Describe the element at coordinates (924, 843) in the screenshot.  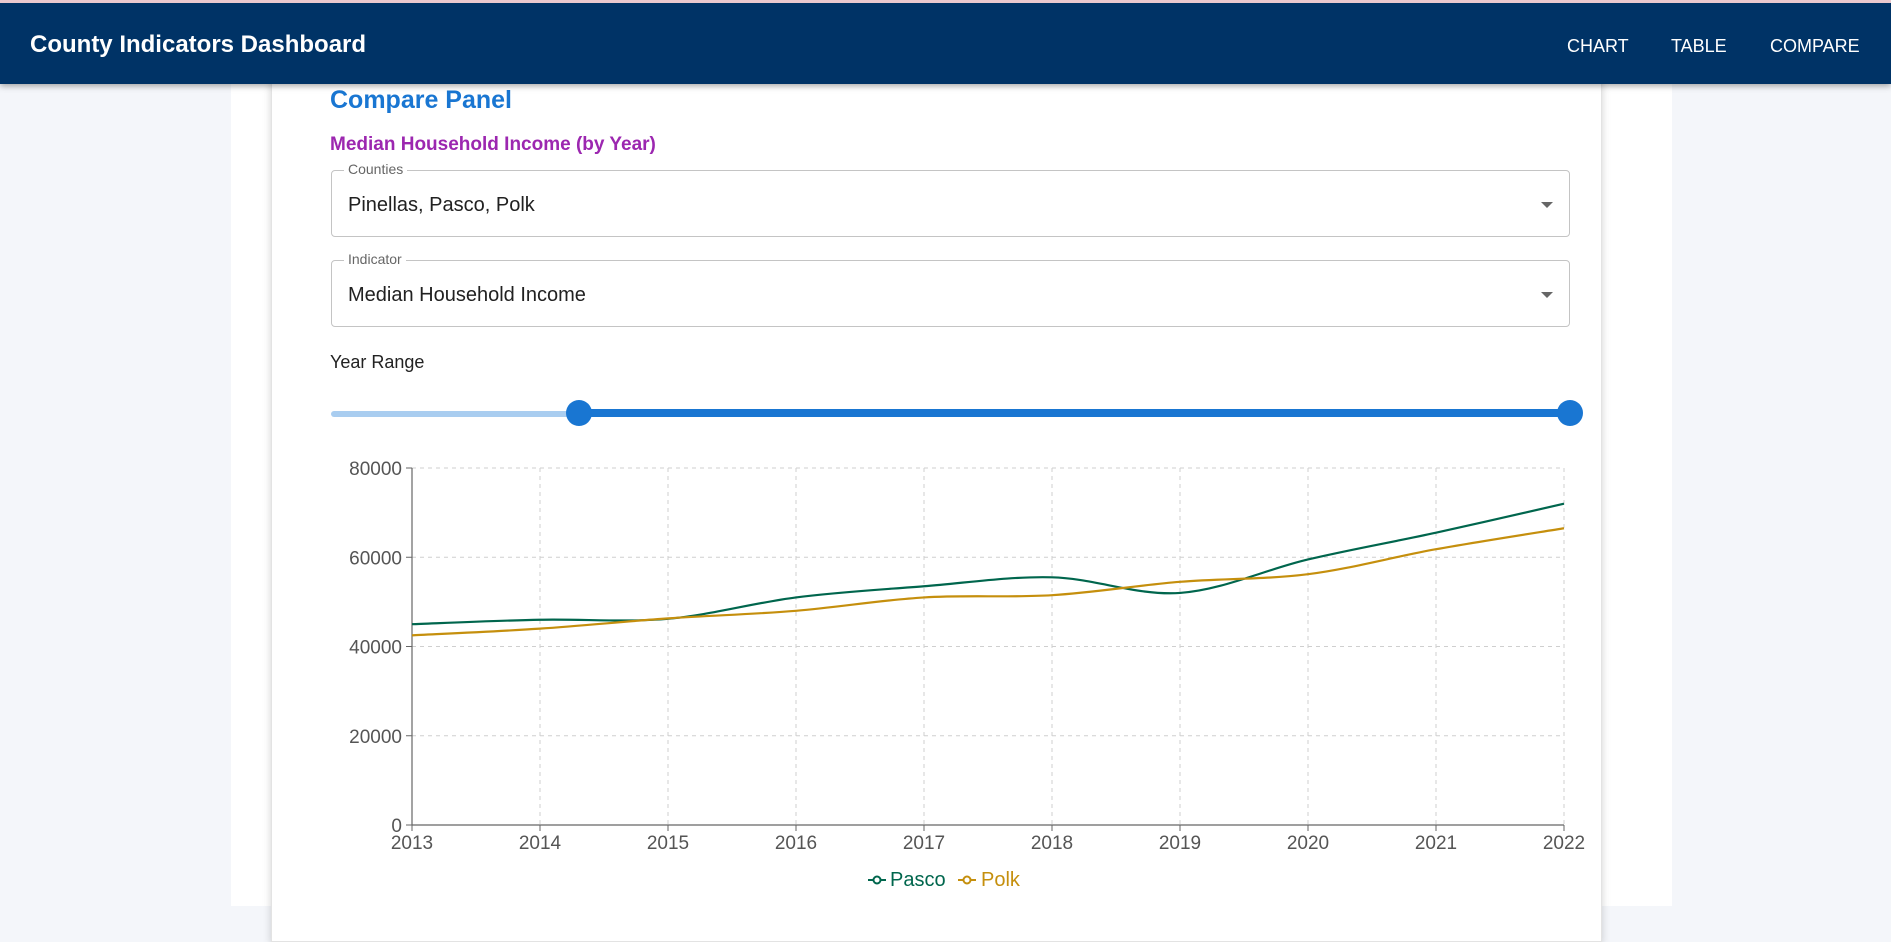
I see `x-tick-label: 2017` at that location.